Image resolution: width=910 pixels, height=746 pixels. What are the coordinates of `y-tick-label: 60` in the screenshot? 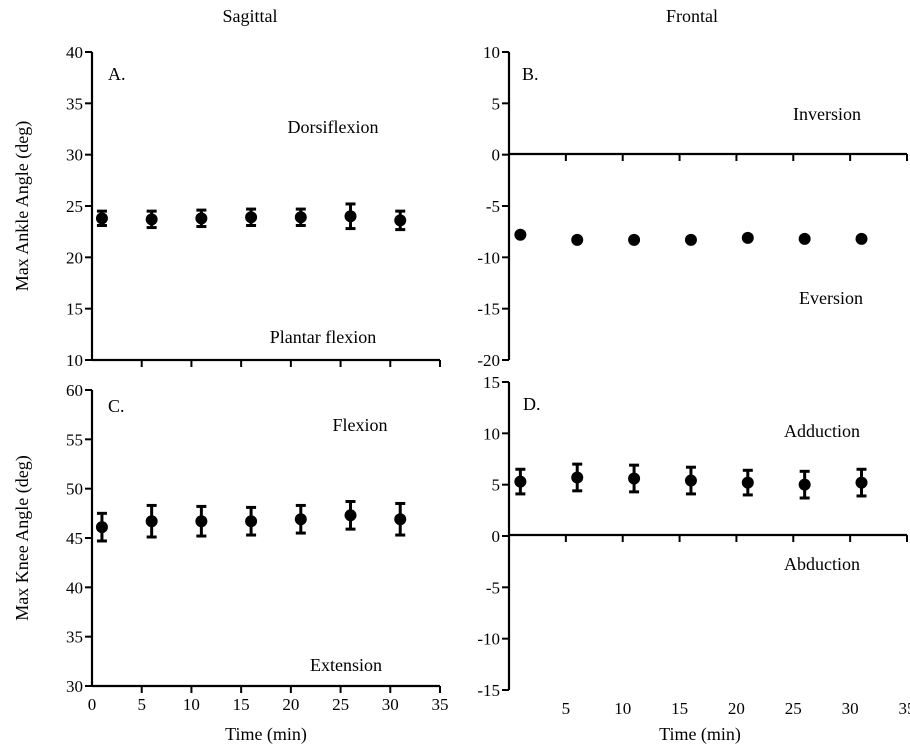 It's located at (74, 390).